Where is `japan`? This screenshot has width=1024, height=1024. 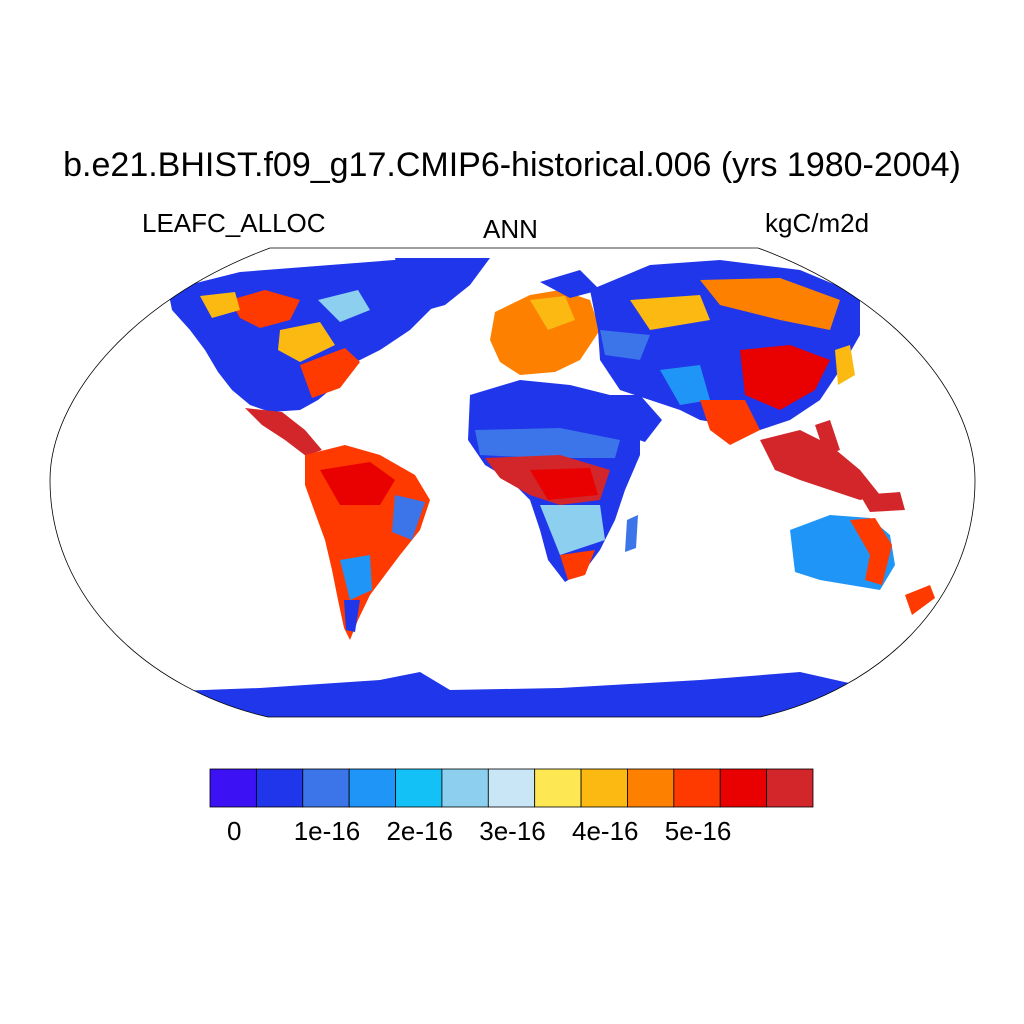
japan is located at coordinates (845, 365).